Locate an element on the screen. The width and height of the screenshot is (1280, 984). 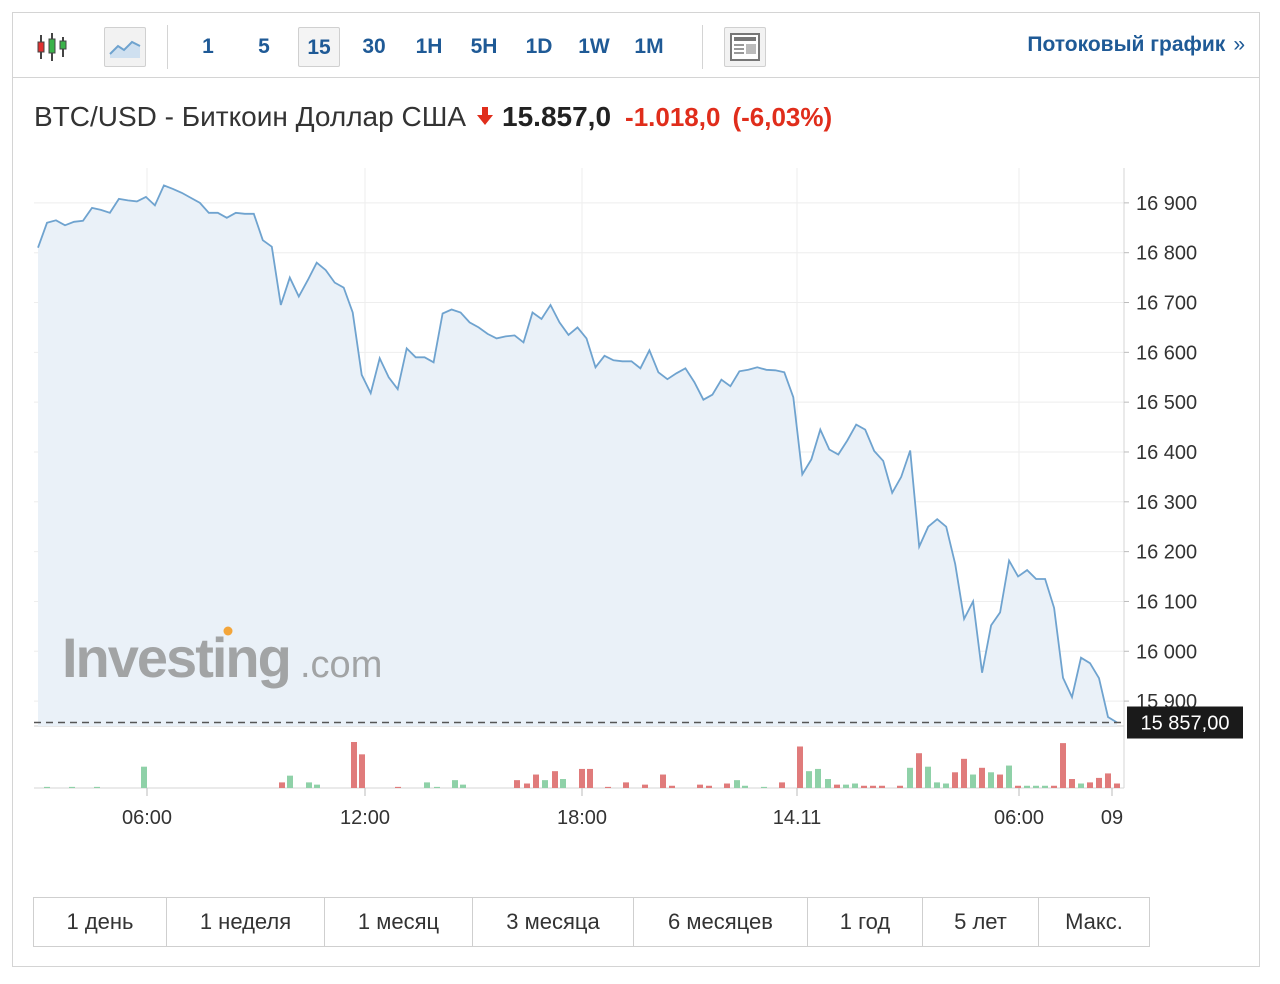
timeframe-15: 15 is located at coordinates (319, 47).